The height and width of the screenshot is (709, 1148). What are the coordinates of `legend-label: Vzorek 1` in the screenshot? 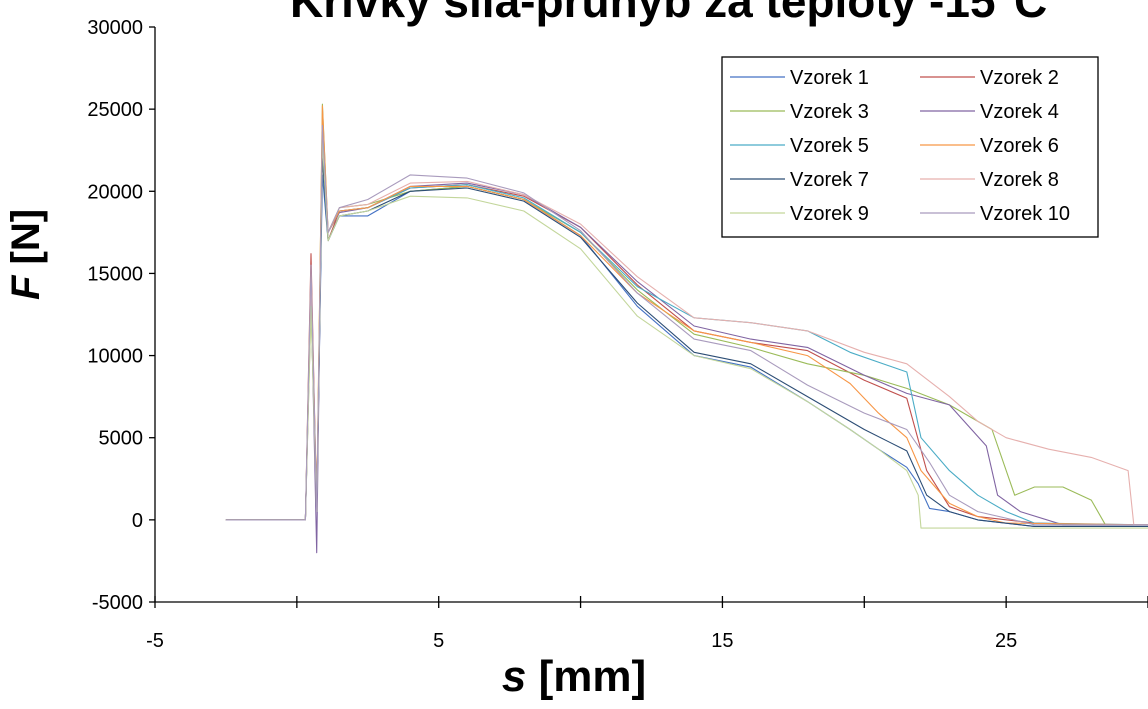 It's located at (829, 78).